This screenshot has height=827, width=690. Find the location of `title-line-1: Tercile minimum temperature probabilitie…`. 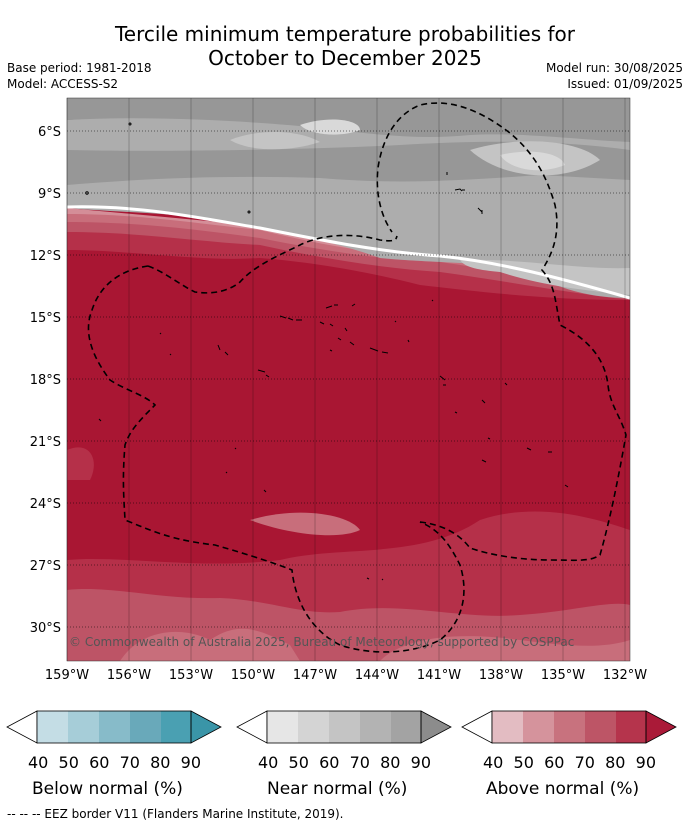

title-line-1: Tercile minimum temperature probabilitie… is located at coordinates (345, 34).